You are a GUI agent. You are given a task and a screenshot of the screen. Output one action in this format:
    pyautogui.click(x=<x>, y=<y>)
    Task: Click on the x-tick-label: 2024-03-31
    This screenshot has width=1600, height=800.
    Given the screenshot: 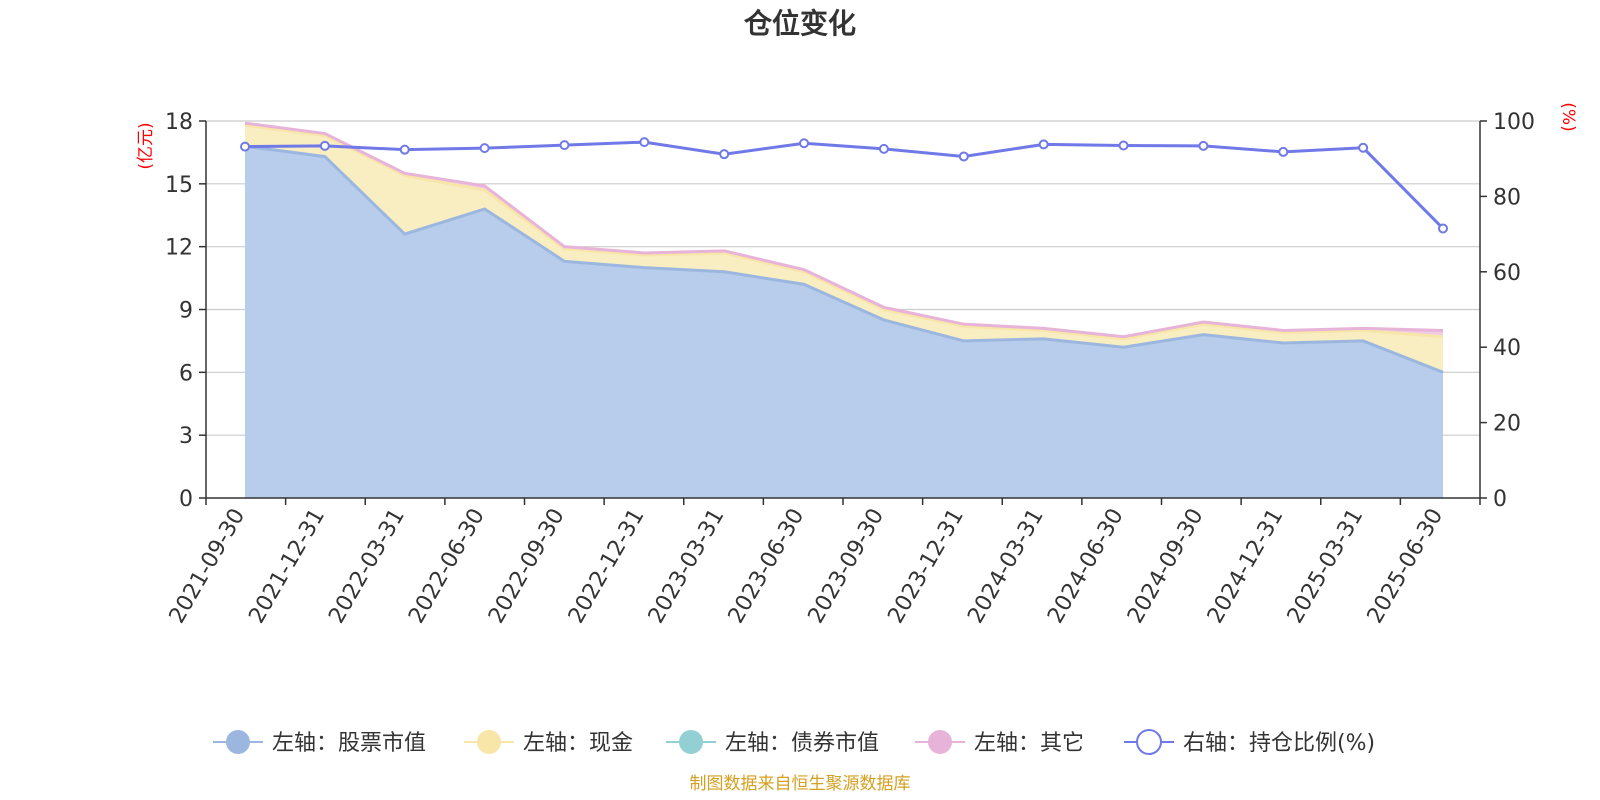 What is the action you would take?
    pyautogui.click(x=1006, y=566)
    